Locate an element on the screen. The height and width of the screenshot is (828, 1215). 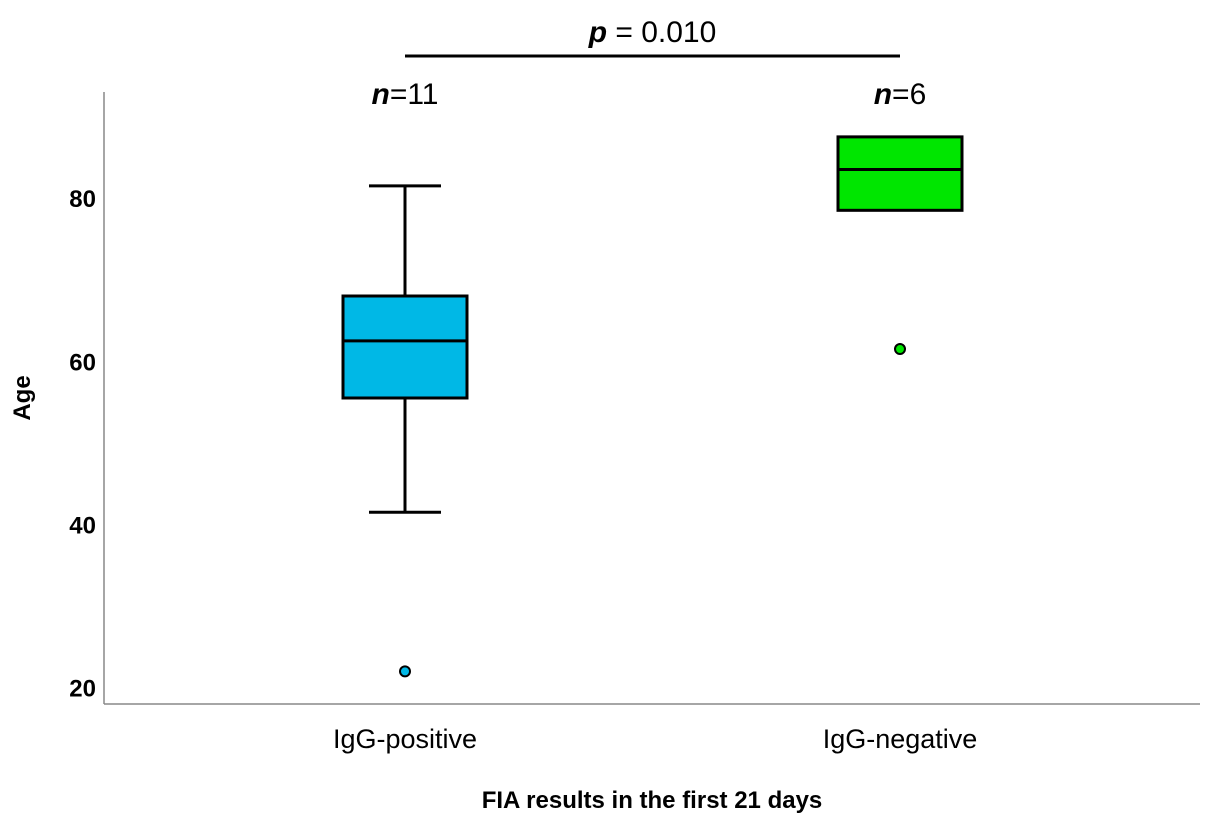
x-tick-label: IgG-negative is located at coordinates (900, 739).